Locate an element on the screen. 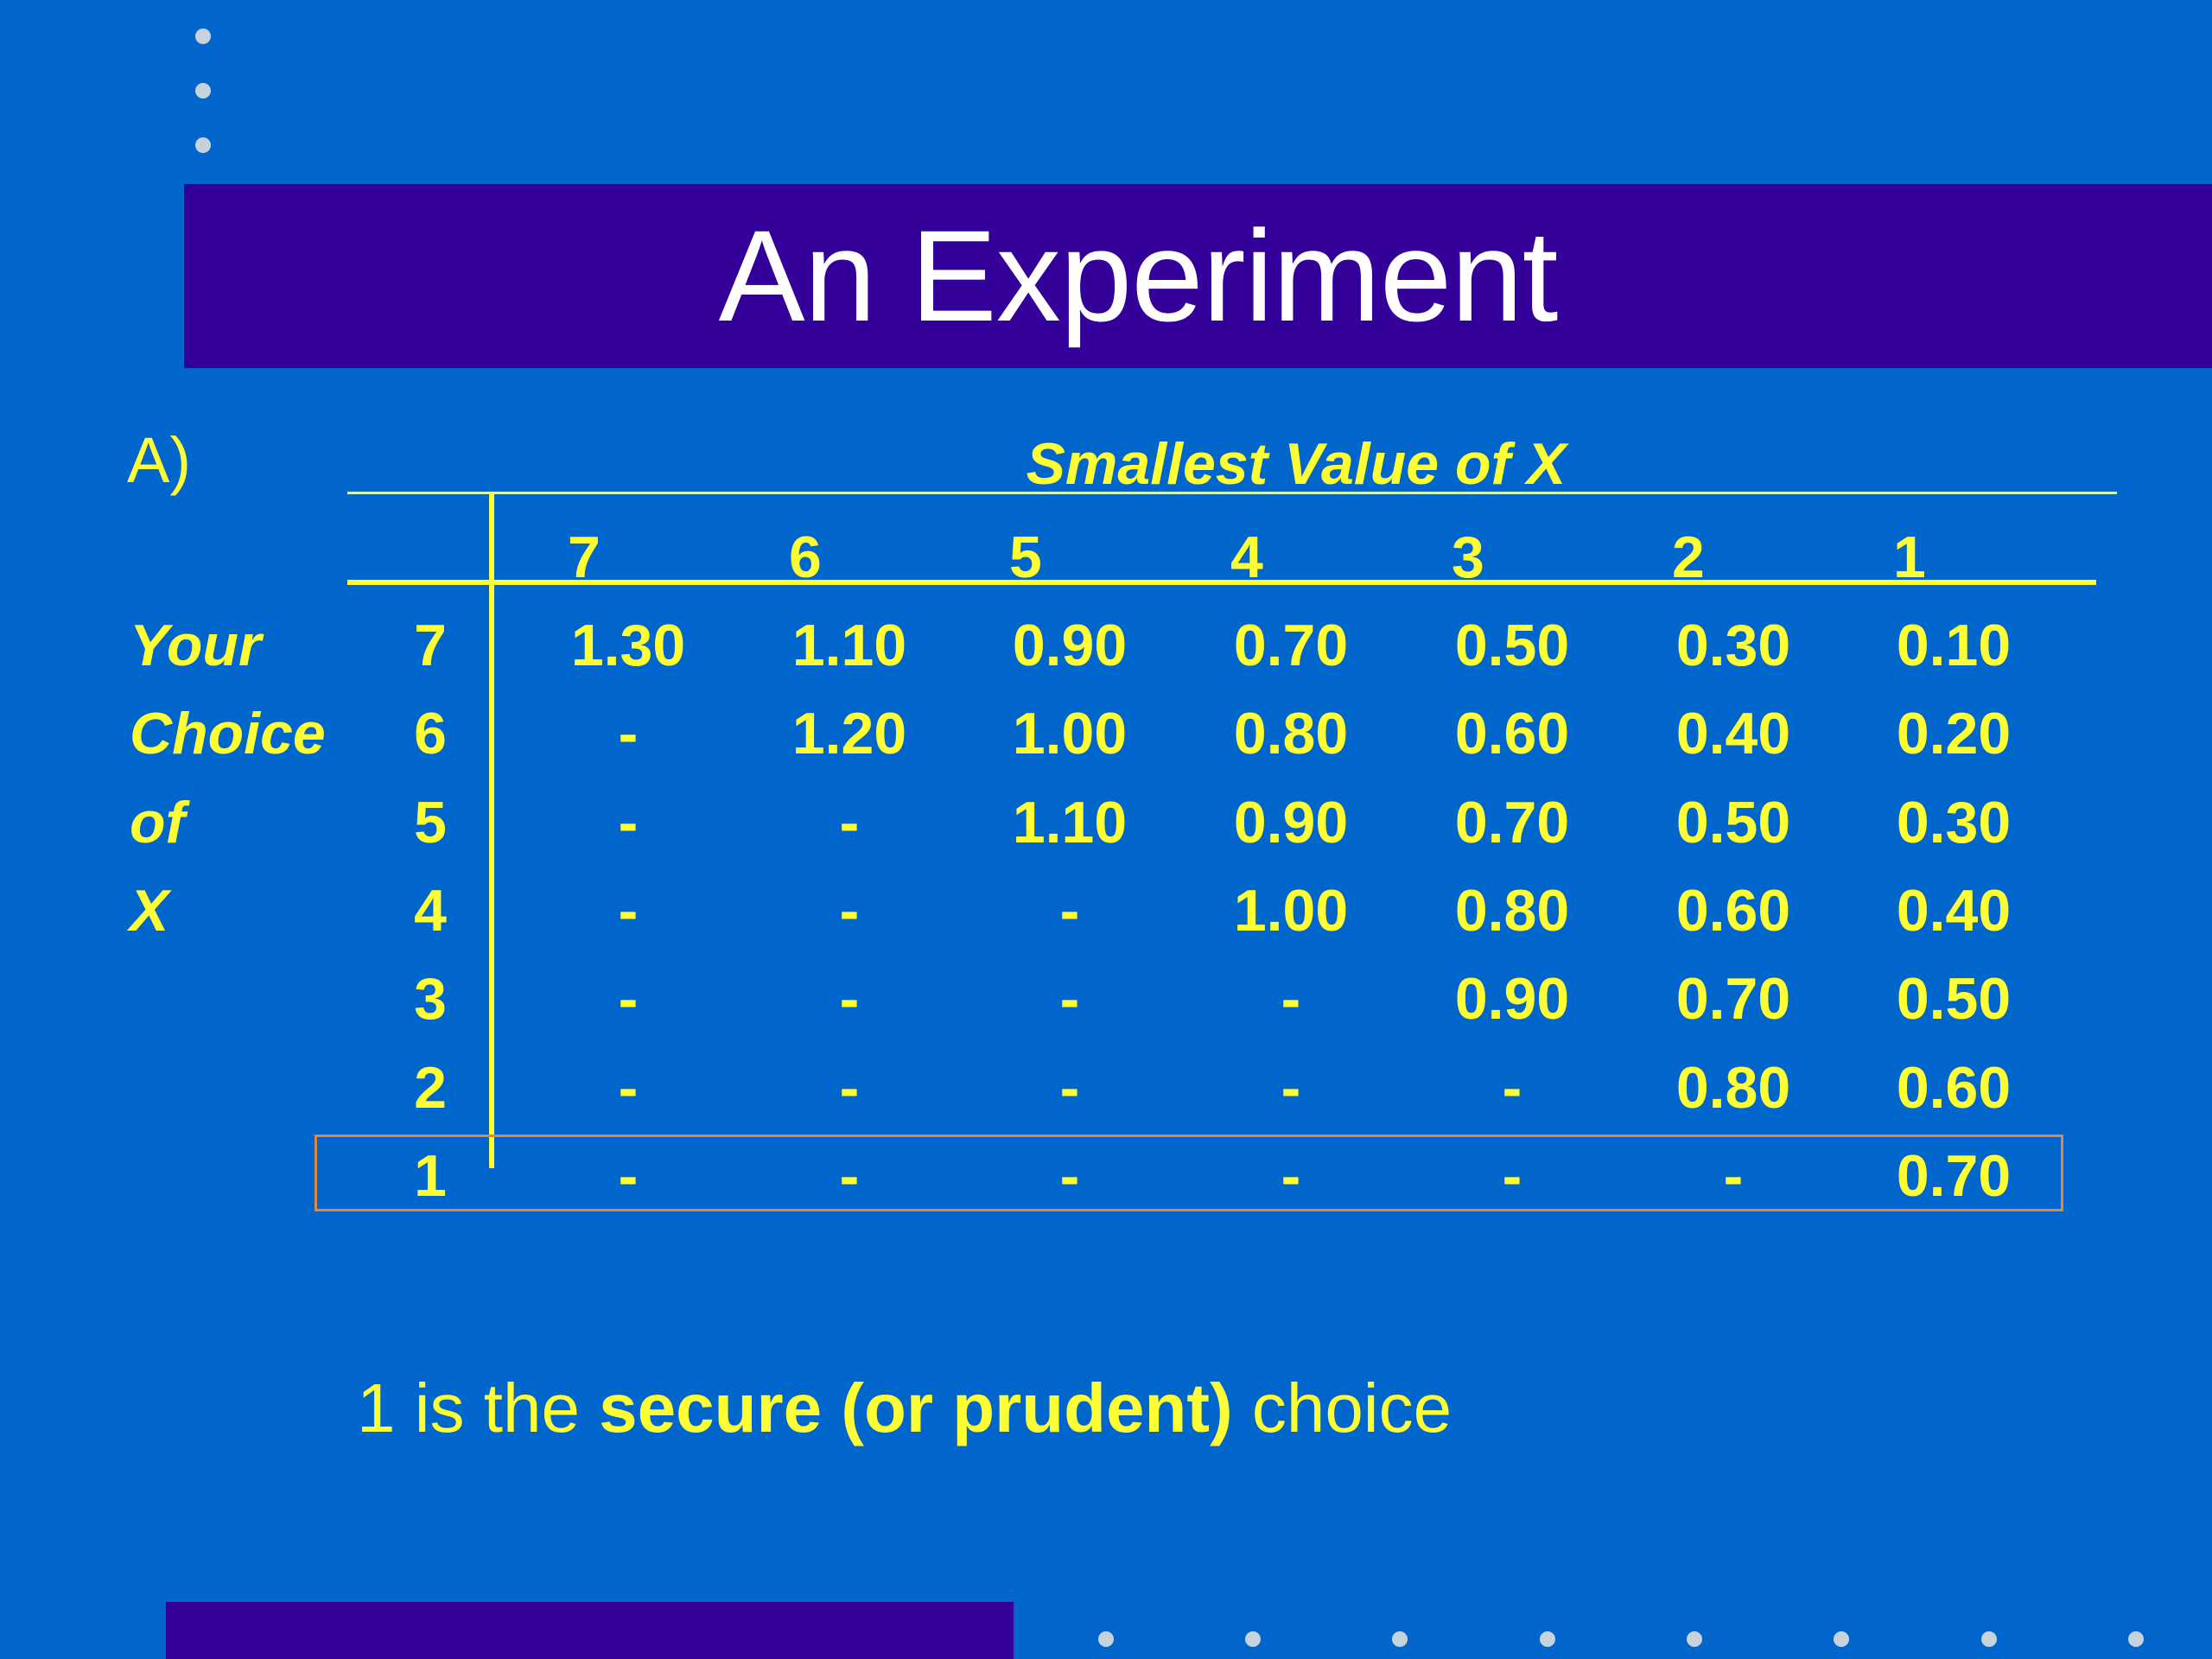 The height and width of the screenshot is (1659, 2212). column-number: 2 is located at coordinates (1688, 557).